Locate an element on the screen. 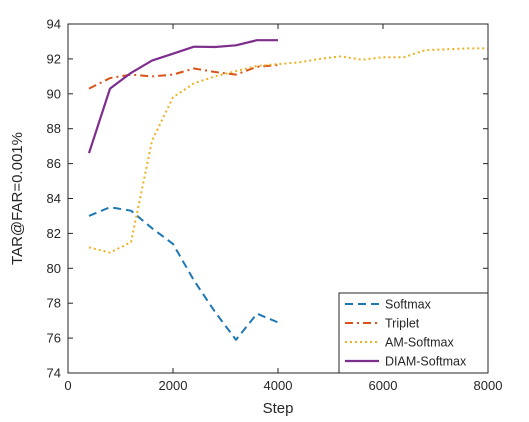 The image size is (529, 422). series-line-triplet is located at coordinates (183, 77).